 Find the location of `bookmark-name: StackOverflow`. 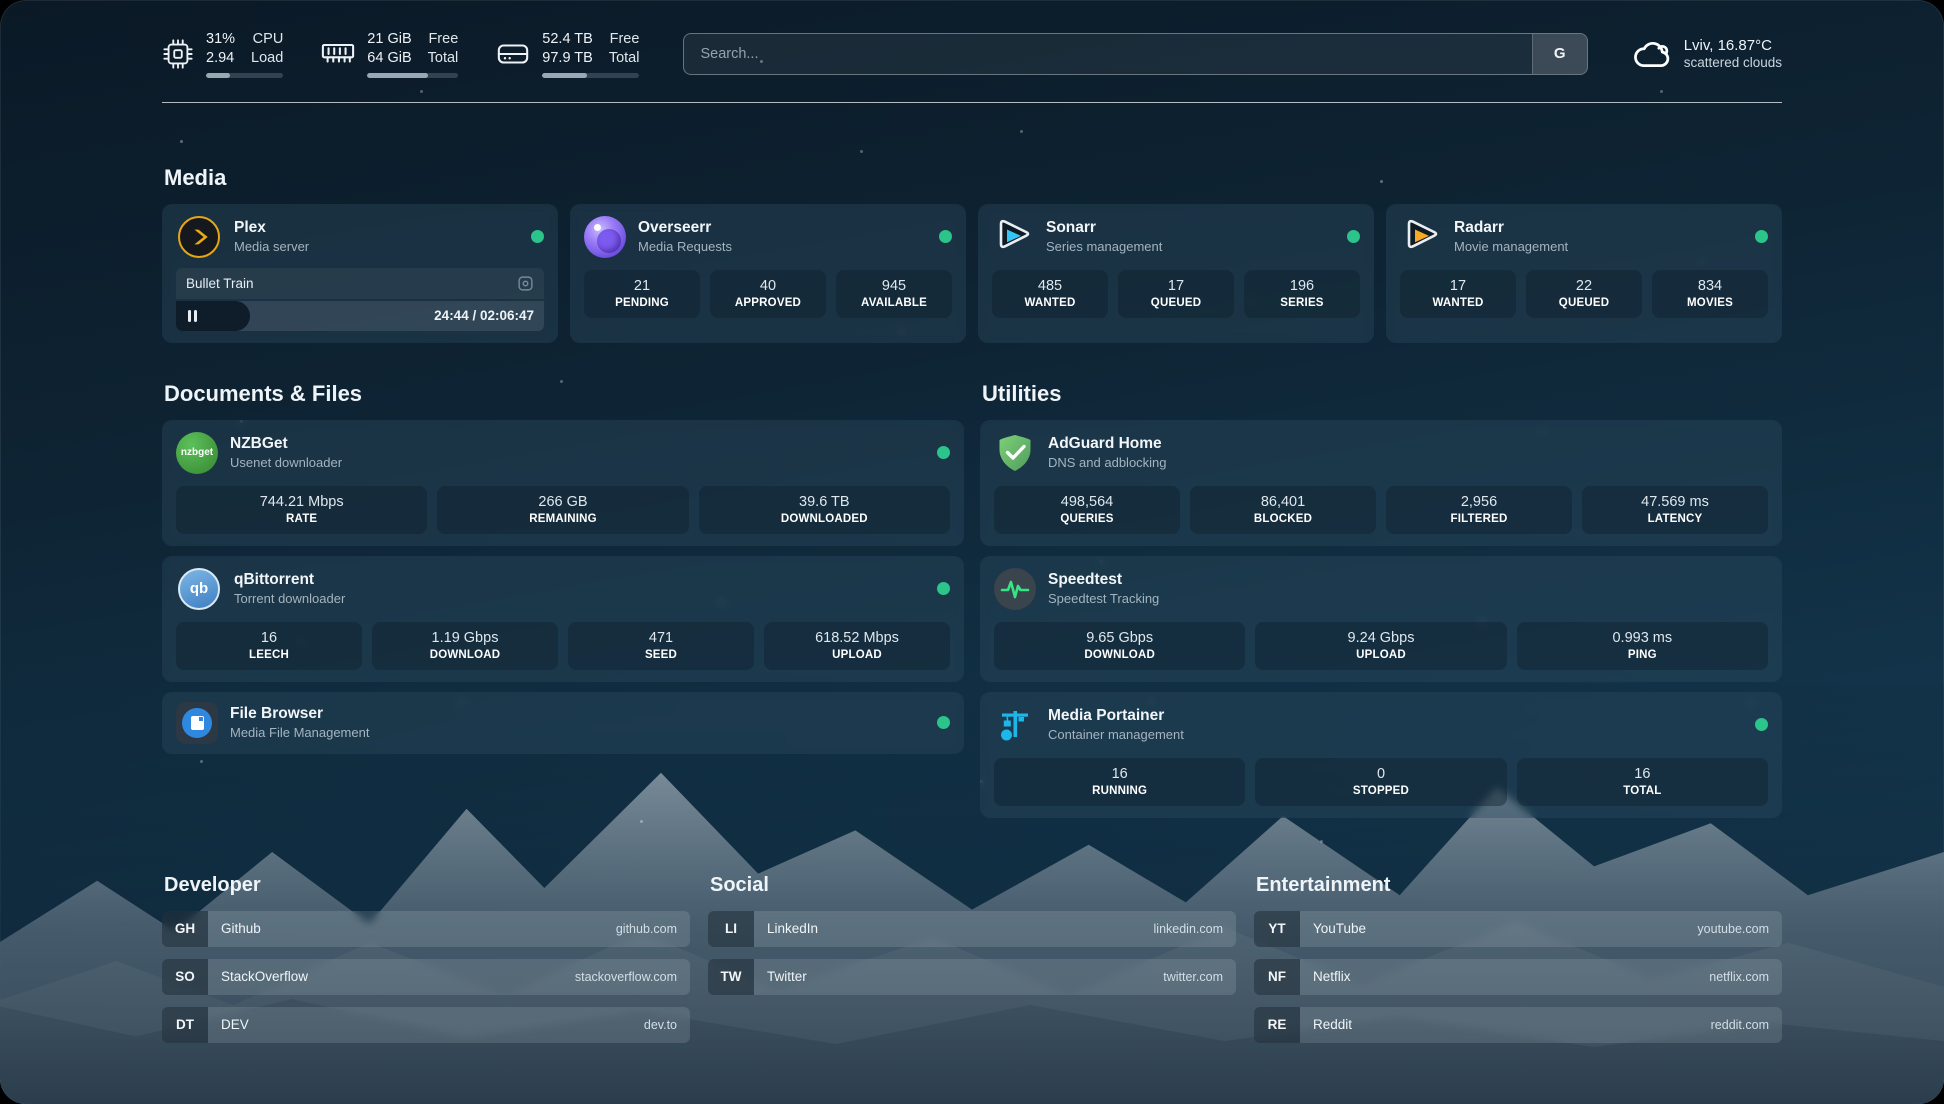

bookmark-name: StackOverflow is located at coordinates (265, 977).